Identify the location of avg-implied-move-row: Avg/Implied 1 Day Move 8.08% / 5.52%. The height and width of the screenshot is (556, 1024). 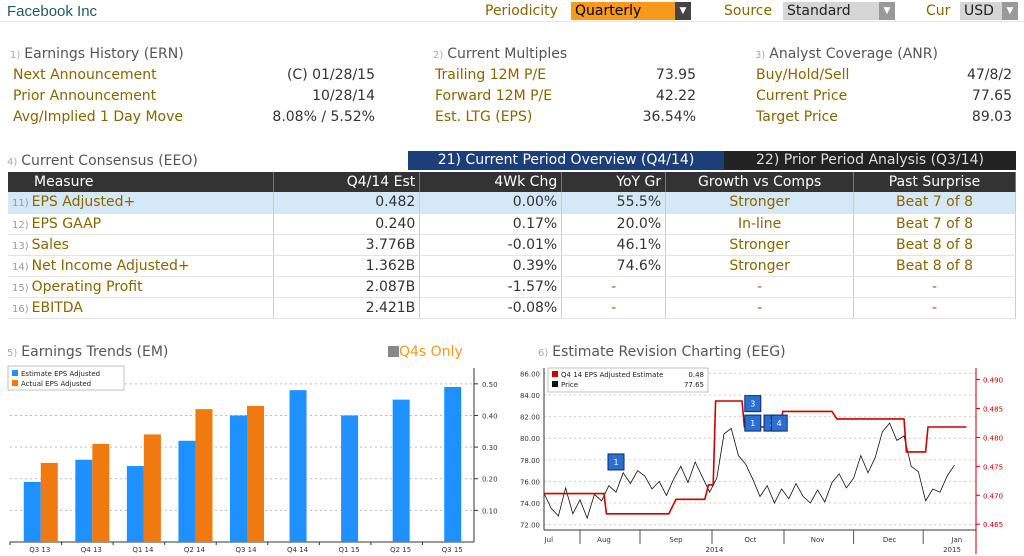
(194, 118).